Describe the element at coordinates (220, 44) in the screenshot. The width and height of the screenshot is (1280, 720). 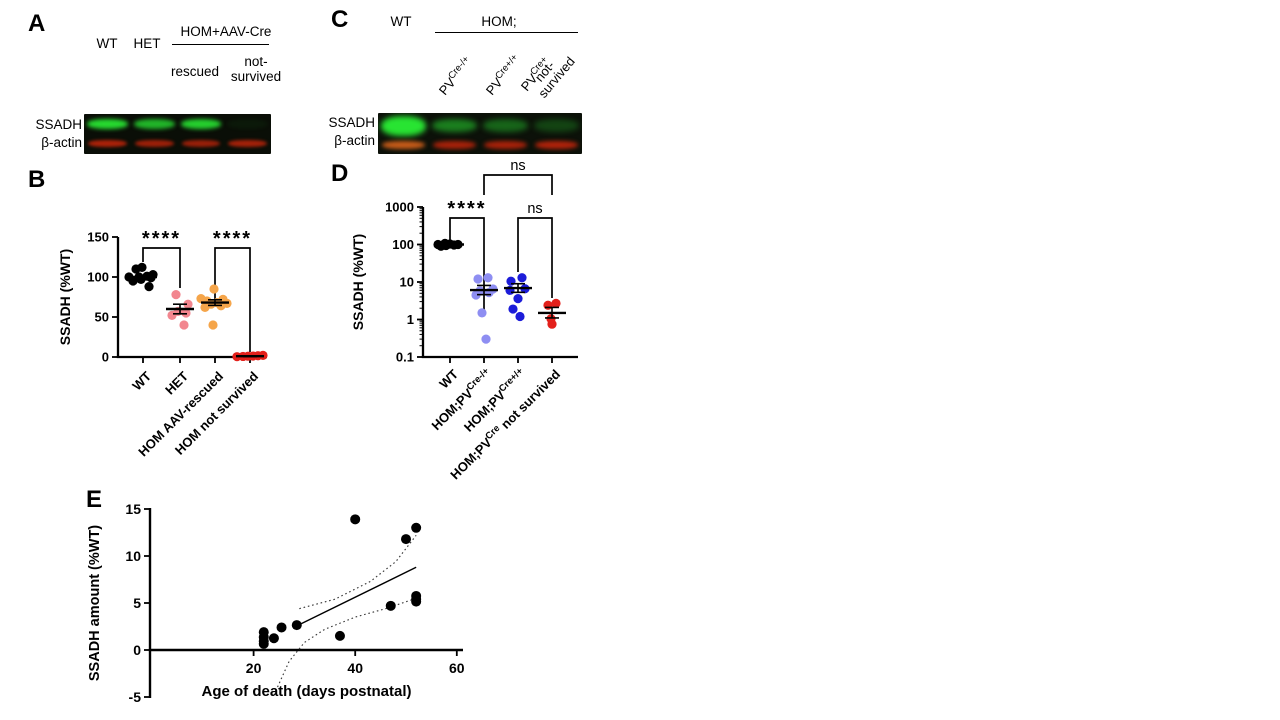
I see `panel-a-hom-underline` at that location.